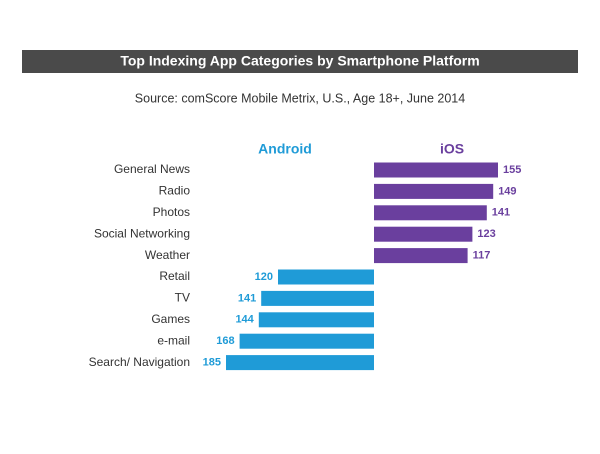  I want to click on value-label: 123, so click(486, 234).